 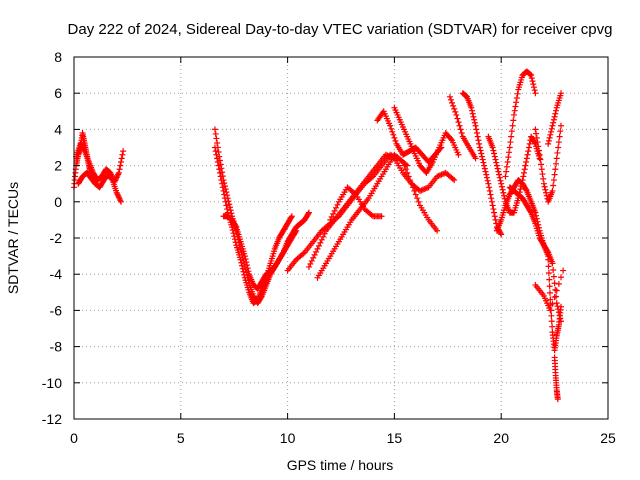 What do you see at coordinates (99, 187) in the screenshot?
I see `series-early-cluster-c` at bounding box center [99, 187].